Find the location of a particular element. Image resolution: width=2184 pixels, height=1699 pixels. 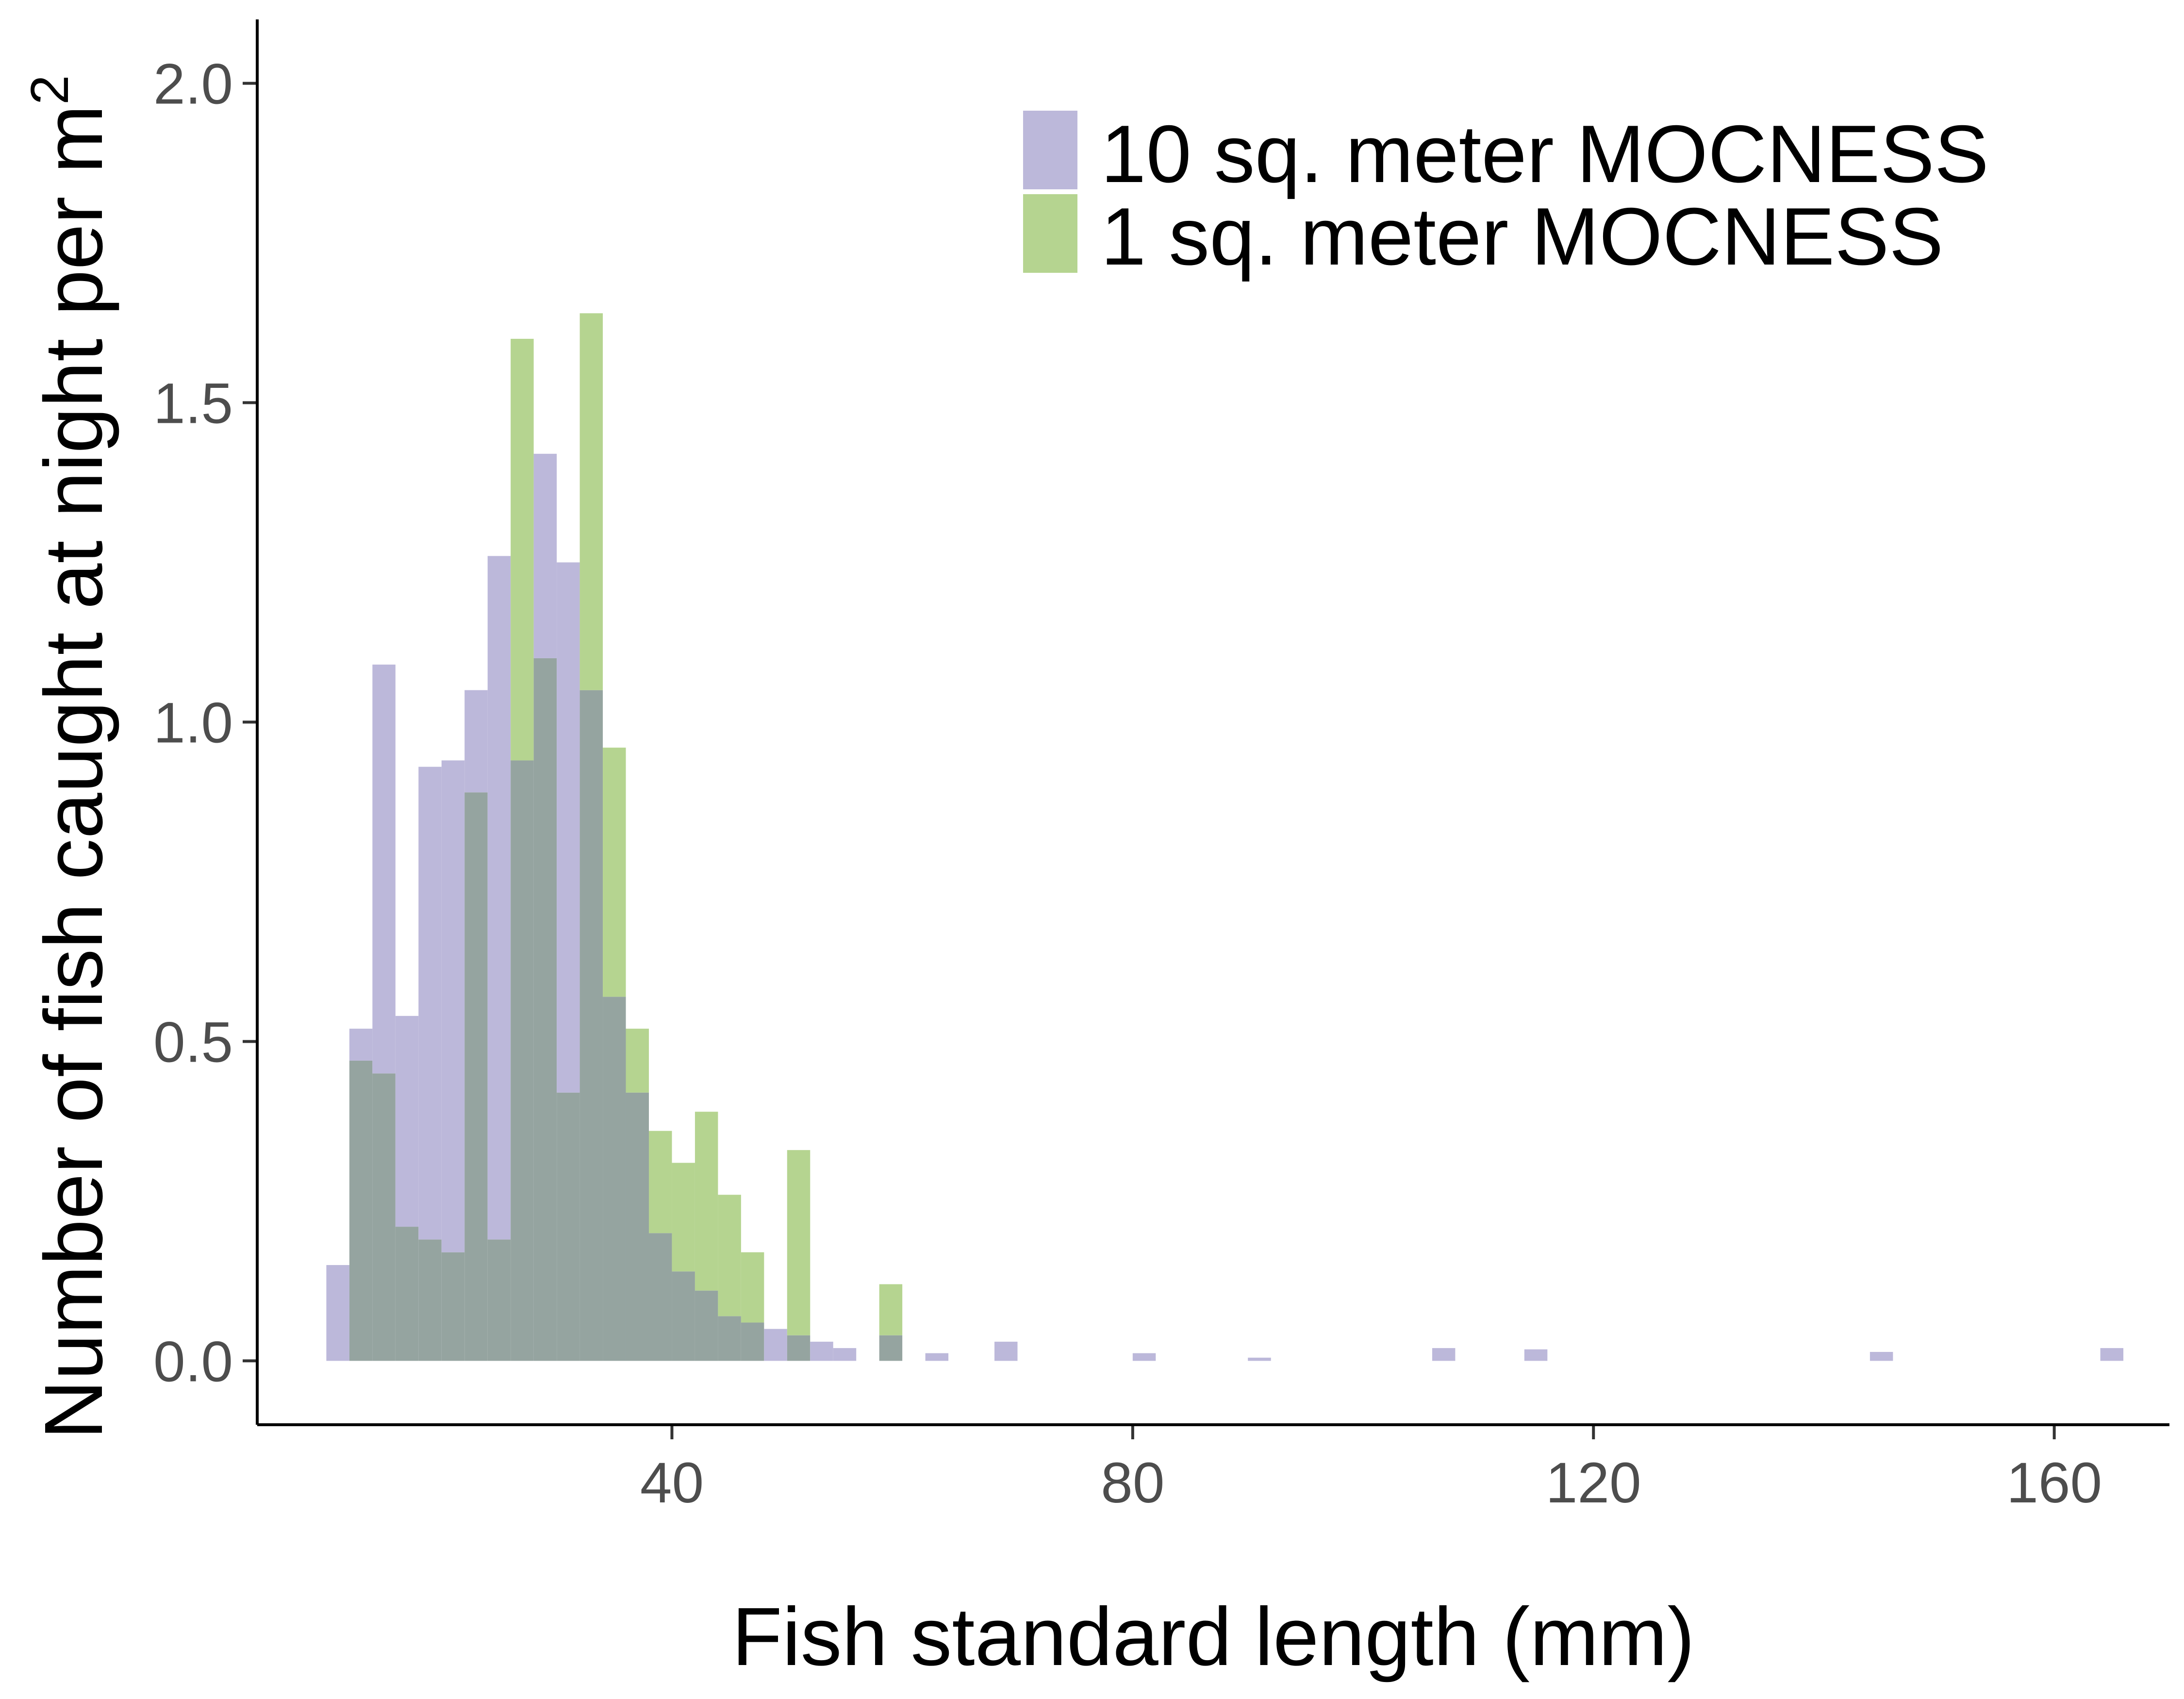

bar-overlap-12mm is located at coordinates (361, 1210).